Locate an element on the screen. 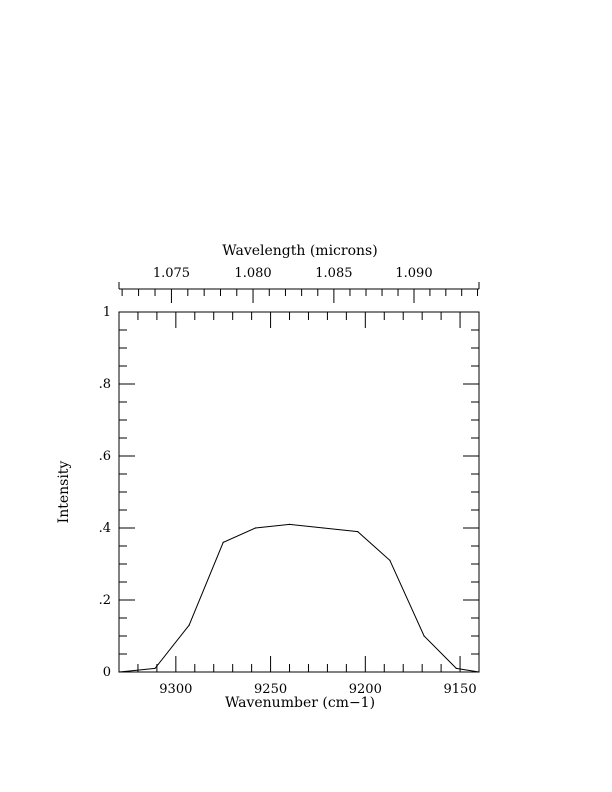  x2-tick-label: 1.080 is located at coordinates (252, 273).